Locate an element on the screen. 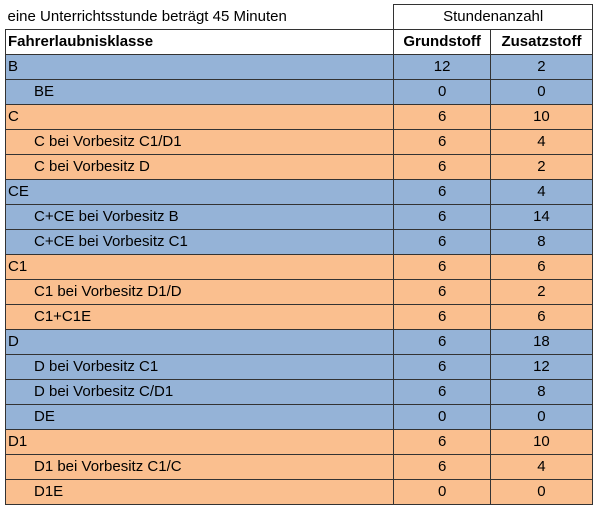  cell-klasse: C+CE bei Vorbesitz C1 is located at coordinates (199, 242).